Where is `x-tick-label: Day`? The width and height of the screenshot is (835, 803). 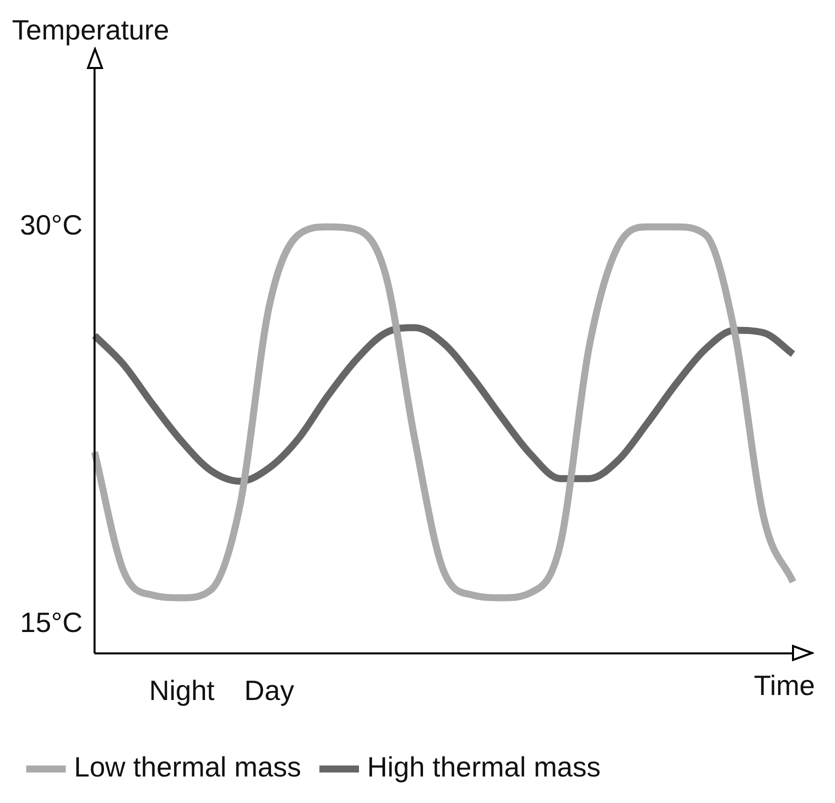 x-tick-label: Day is located at coordinates (269, 690).